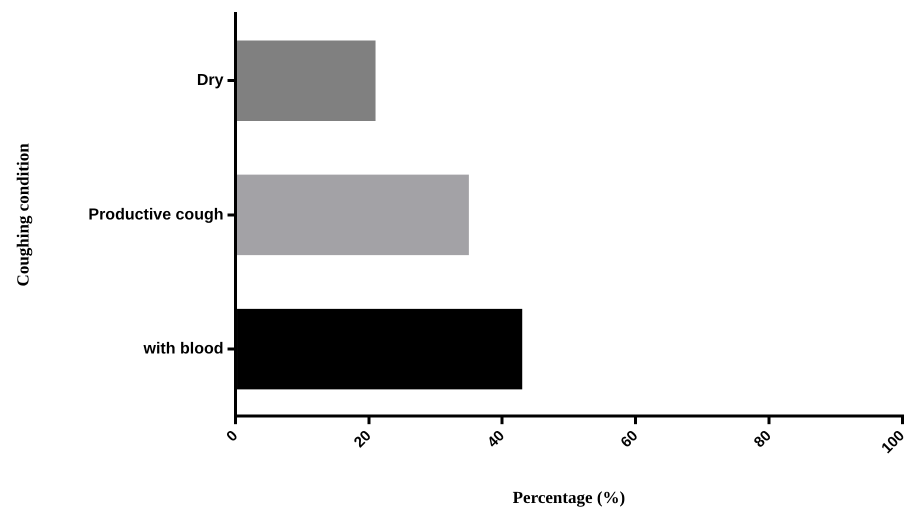 The height and width of the screenshot is (523, 918). I want to click on y-tick-label: with blood, so click(183, 349).